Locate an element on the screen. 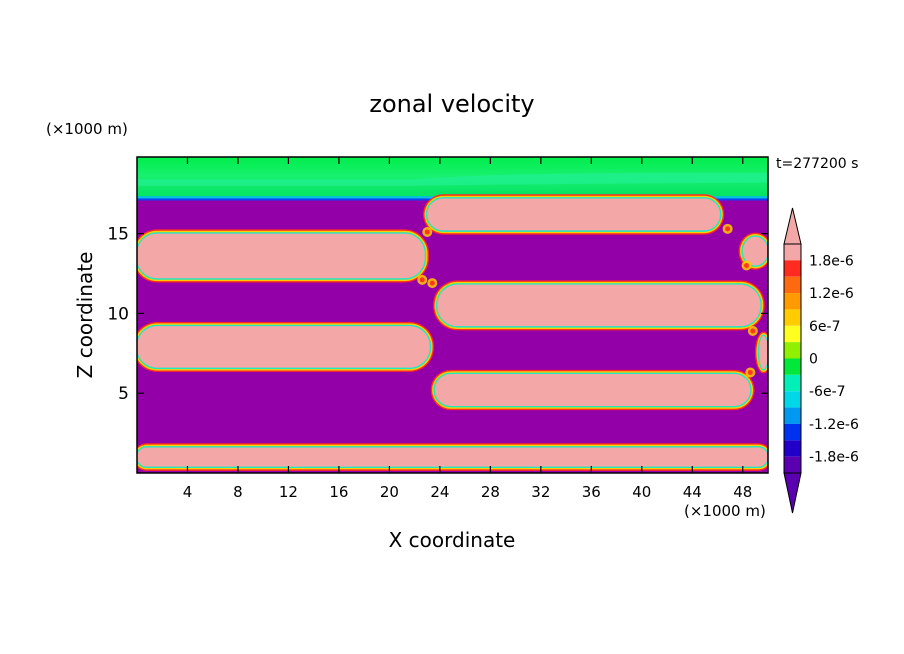 The height and width of the screenshot is (654, 904). y-axis-unit: (×1000 m) is located at coordinates (87, 129).